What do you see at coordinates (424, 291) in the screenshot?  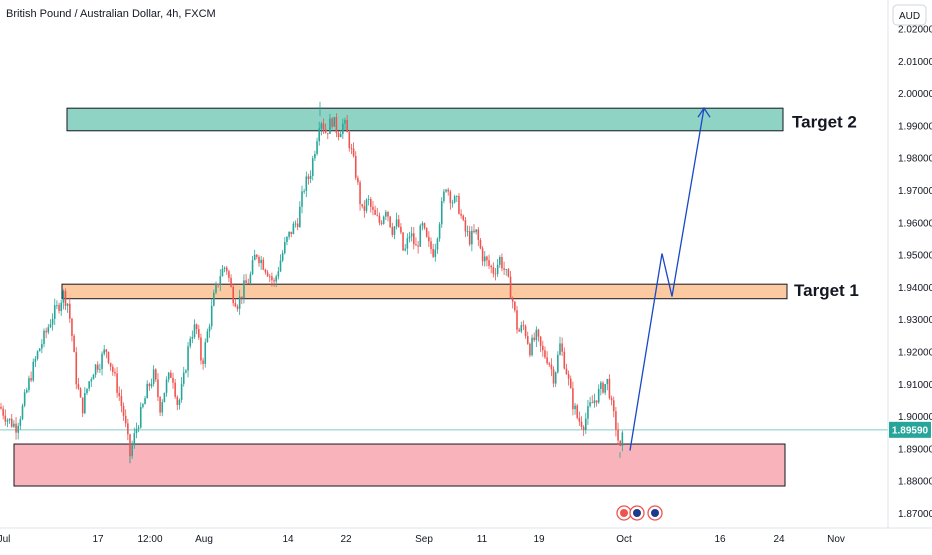 I see `target-1-zone` at bounding box center [424, 291].